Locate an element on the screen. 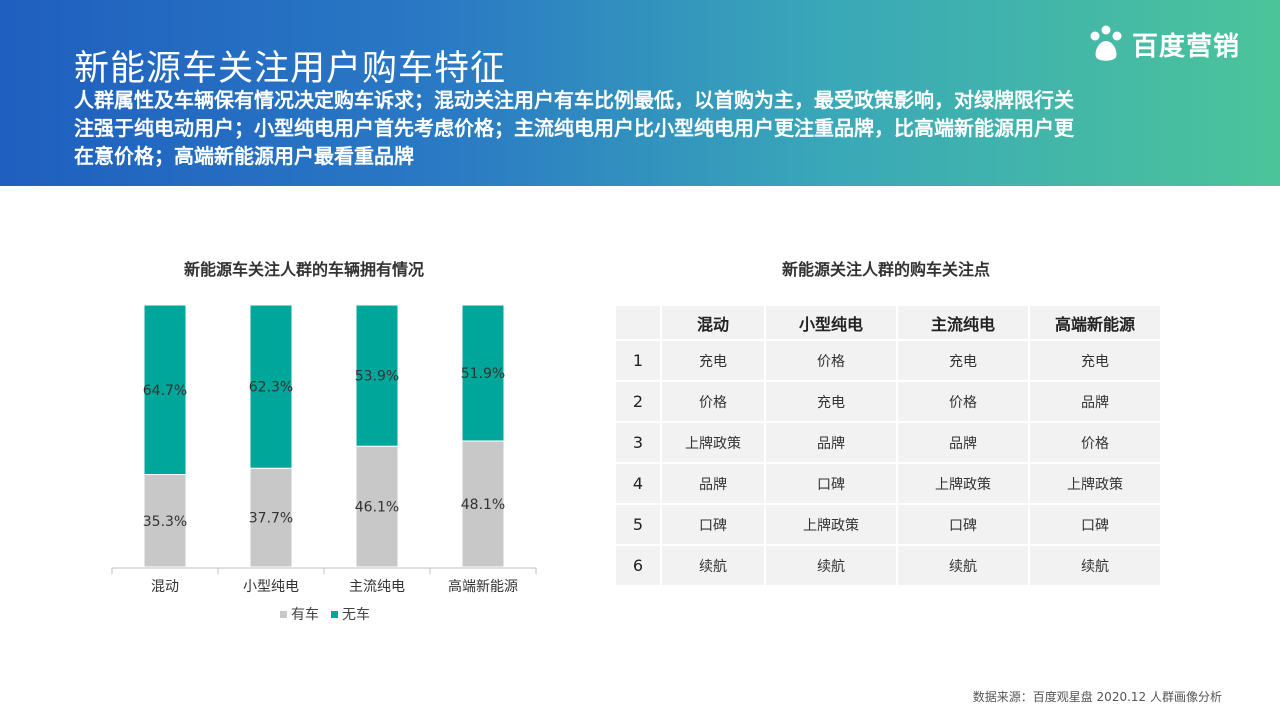 The height and width of the screenshot is (720, 1280). table-header-premium-nev: 高端新能源 is located at coordinates (1095, 322).